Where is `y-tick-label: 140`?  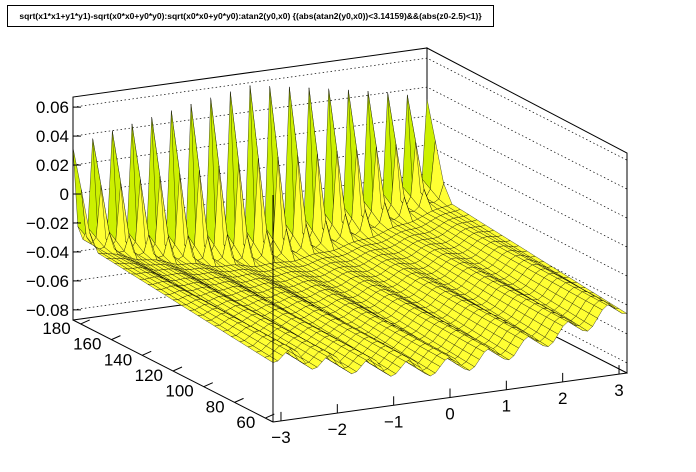
y-tick-label: 140 is located at coordinates (118, 359).